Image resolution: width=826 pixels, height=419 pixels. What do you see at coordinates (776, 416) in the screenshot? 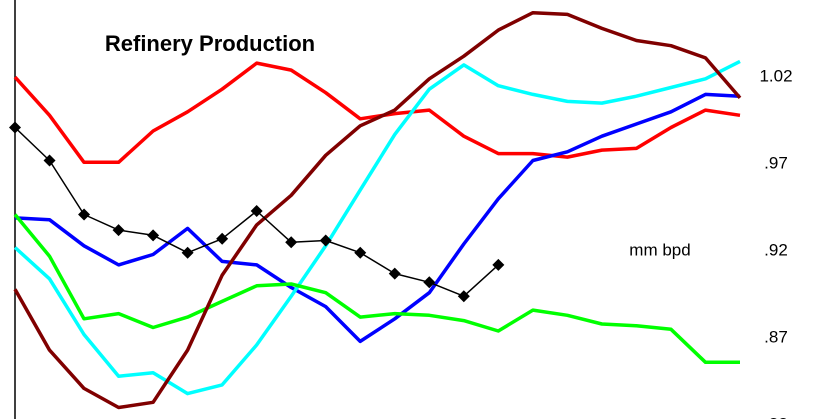
I see `y-tick-label: .82` at bounding box center [776, 416].